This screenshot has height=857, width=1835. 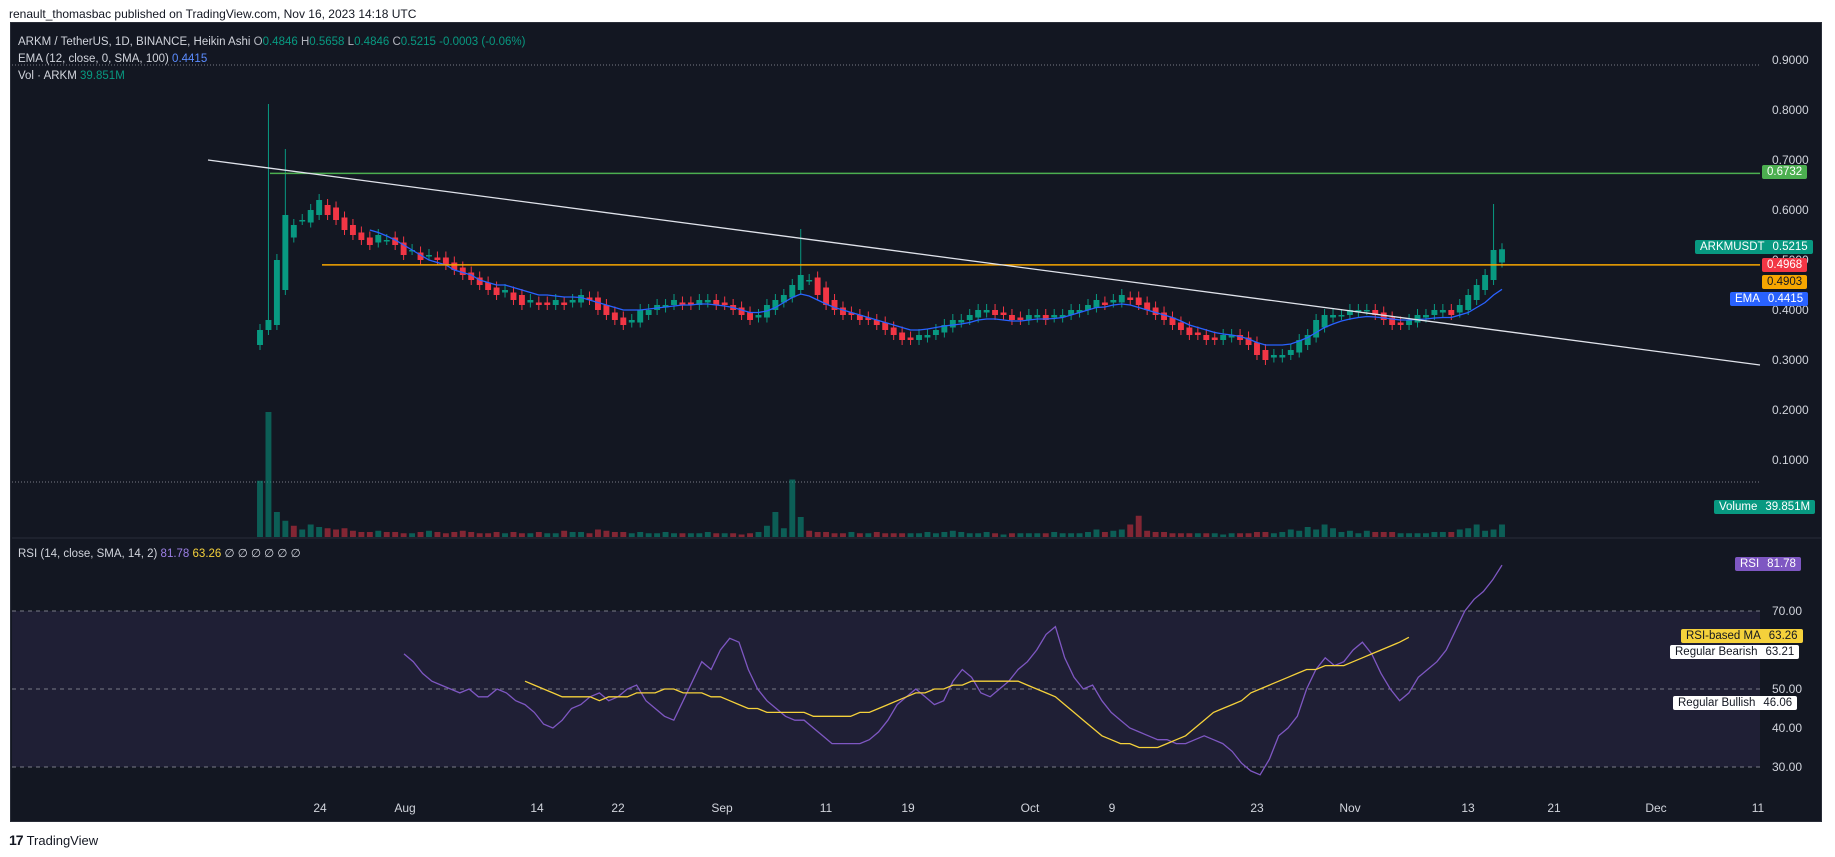 I want to click on time-tick-label: Dec, so click(x=1655, y=808).